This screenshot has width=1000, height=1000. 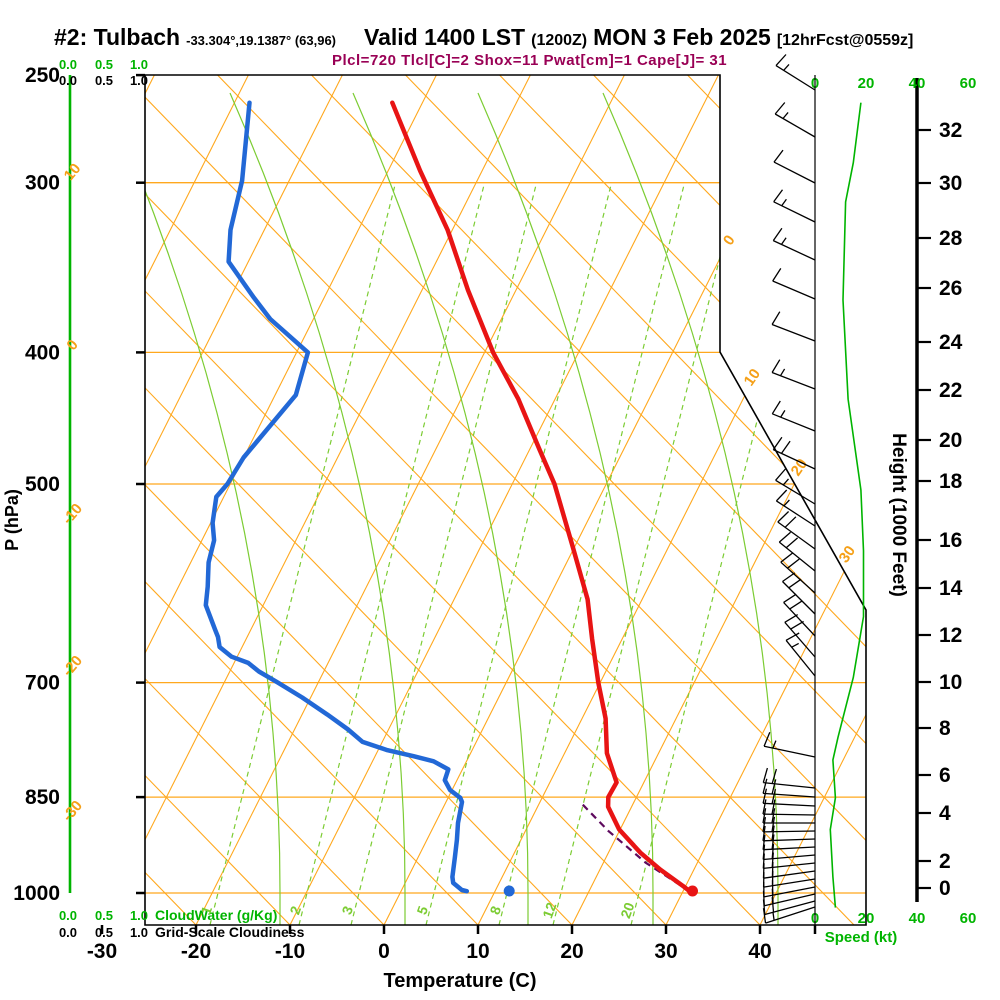 I want to click on svg-text: 300, so click(x=42, y=183).